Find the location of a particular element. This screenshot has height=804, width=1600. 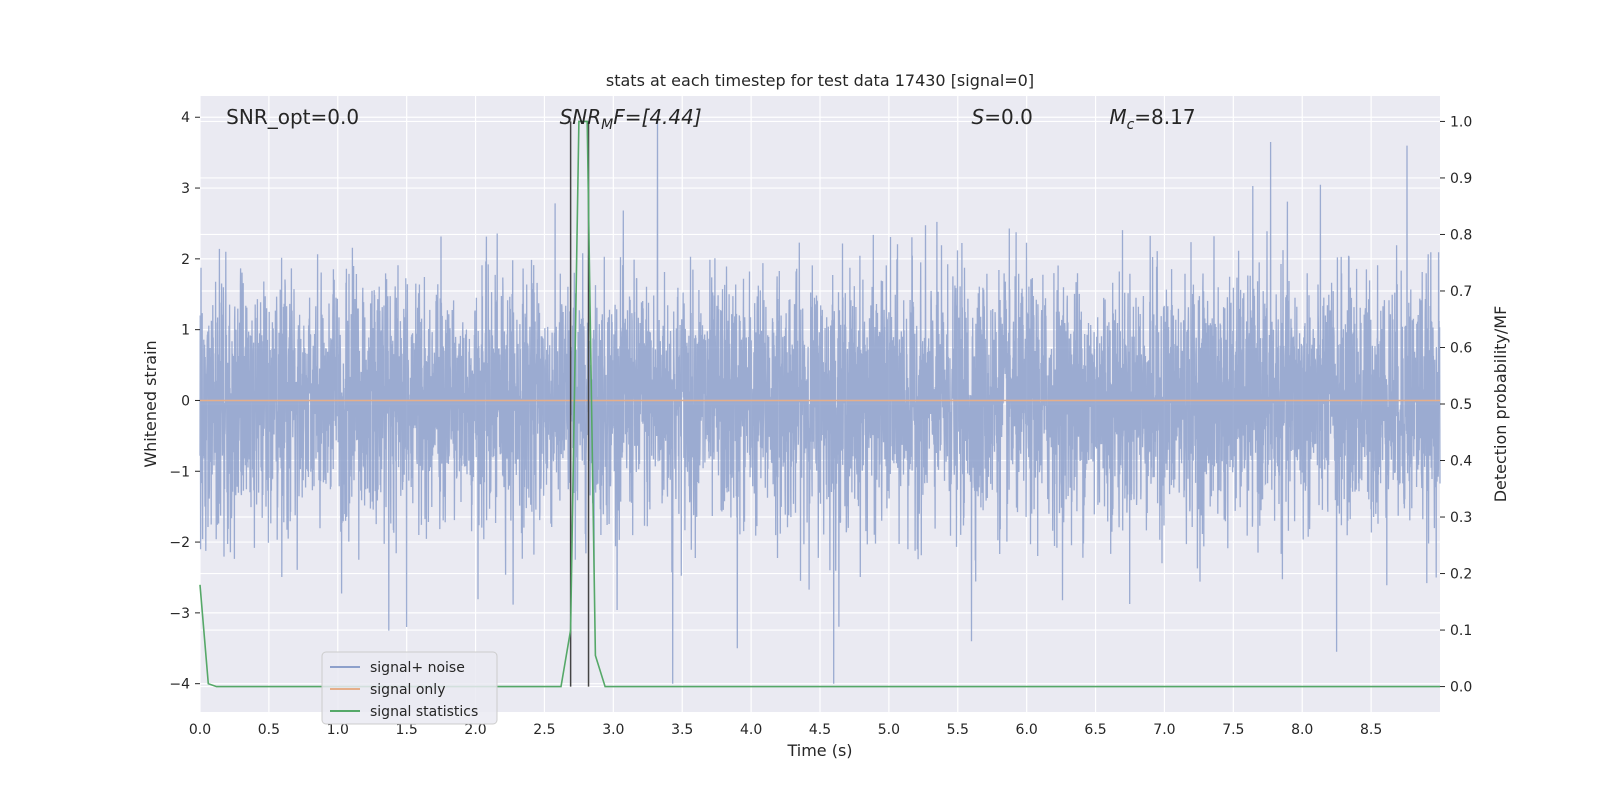

y-left-tick-label: −4 is located at coordinates (179, 685).